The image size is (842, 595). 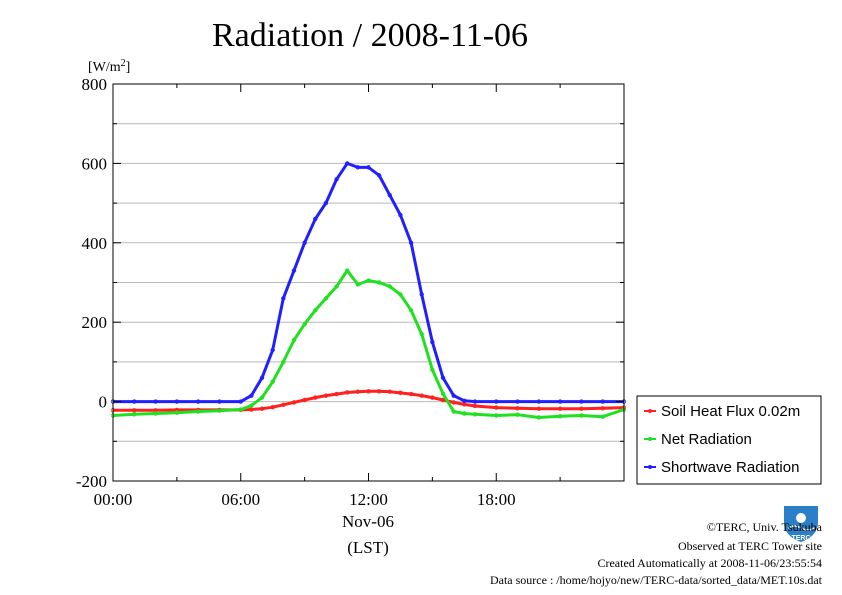 What do you see at coordinates (800, 538) in the screenshot?
I see `logo-text: TERC` at bounding box center [800, 538].